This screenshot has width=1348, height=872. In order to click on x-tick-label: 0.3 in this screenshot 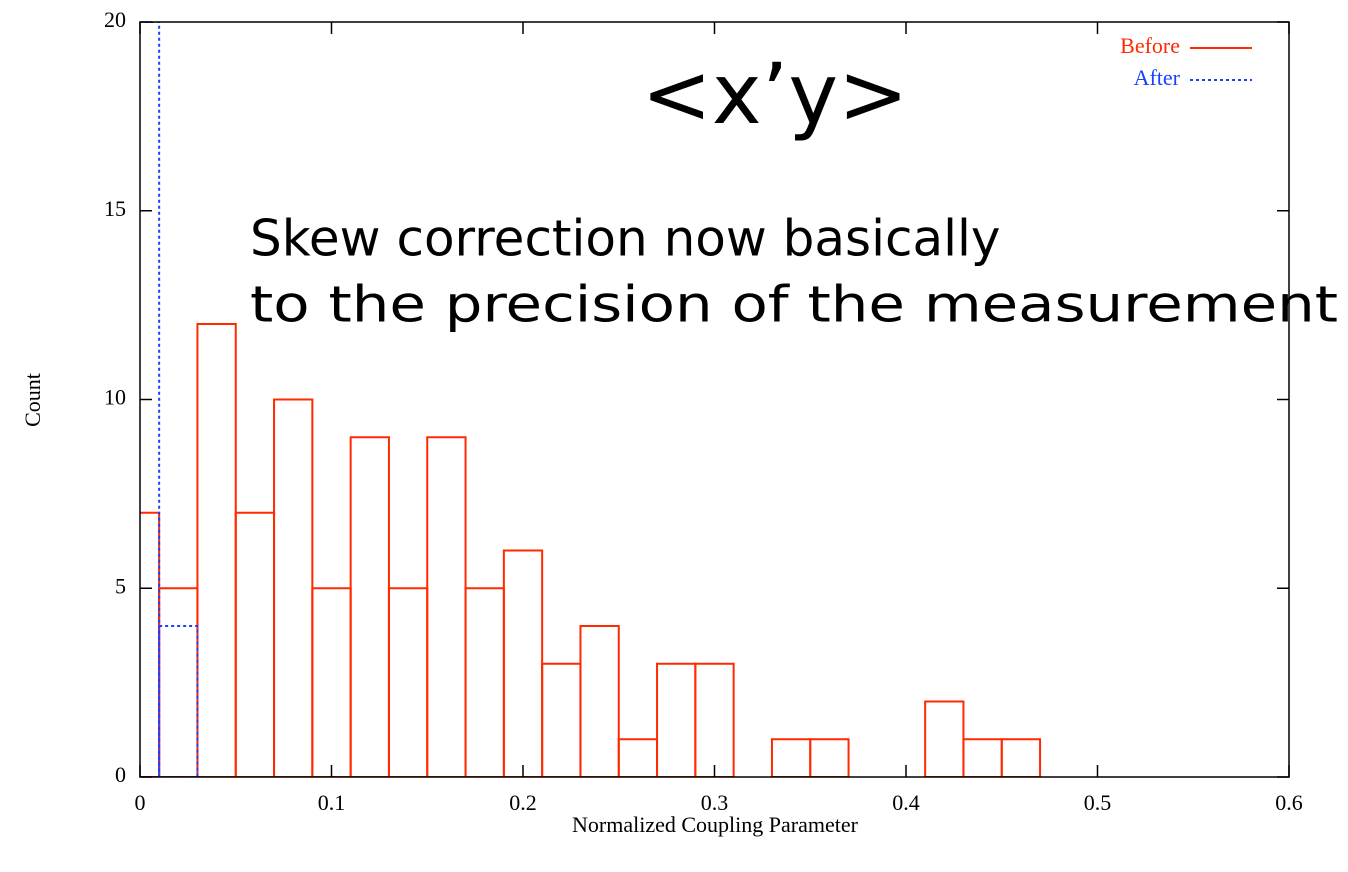, I will do `click(715, 802)`.